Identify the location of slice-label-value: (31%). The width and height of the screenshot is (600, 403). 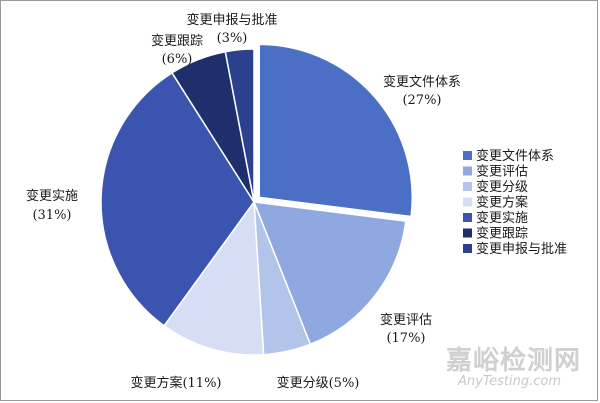
(51, 215).